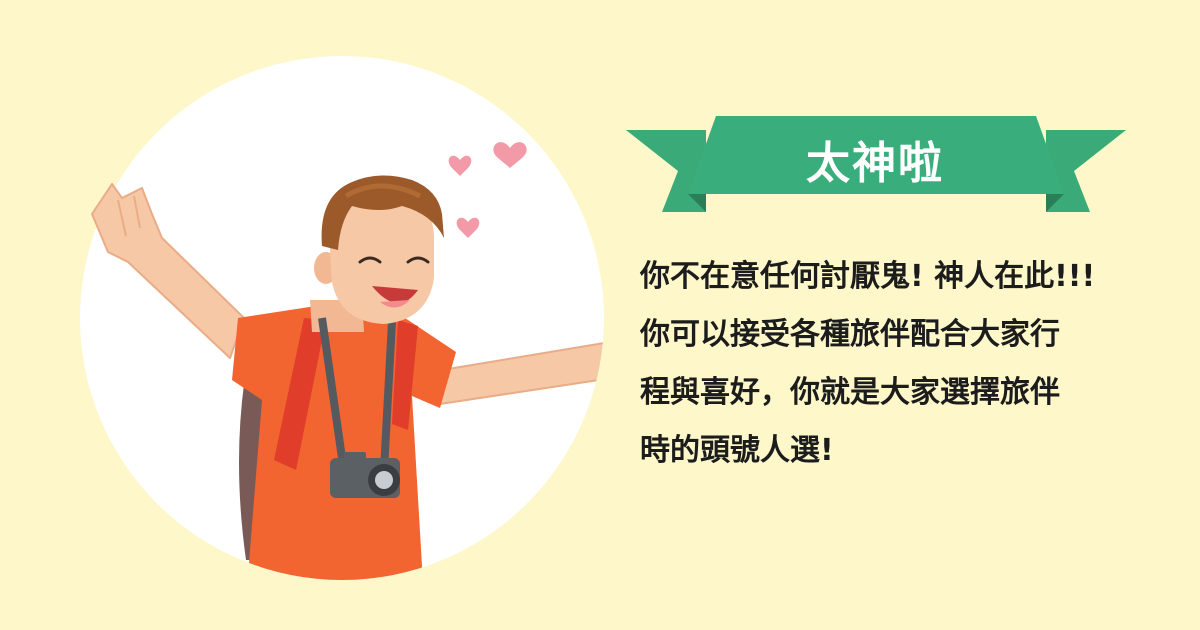 This screenshot has width=1200, height=630. Describe the element at coordinates (300, 394) in the screenshot. I see `backpack-strap` at that location.